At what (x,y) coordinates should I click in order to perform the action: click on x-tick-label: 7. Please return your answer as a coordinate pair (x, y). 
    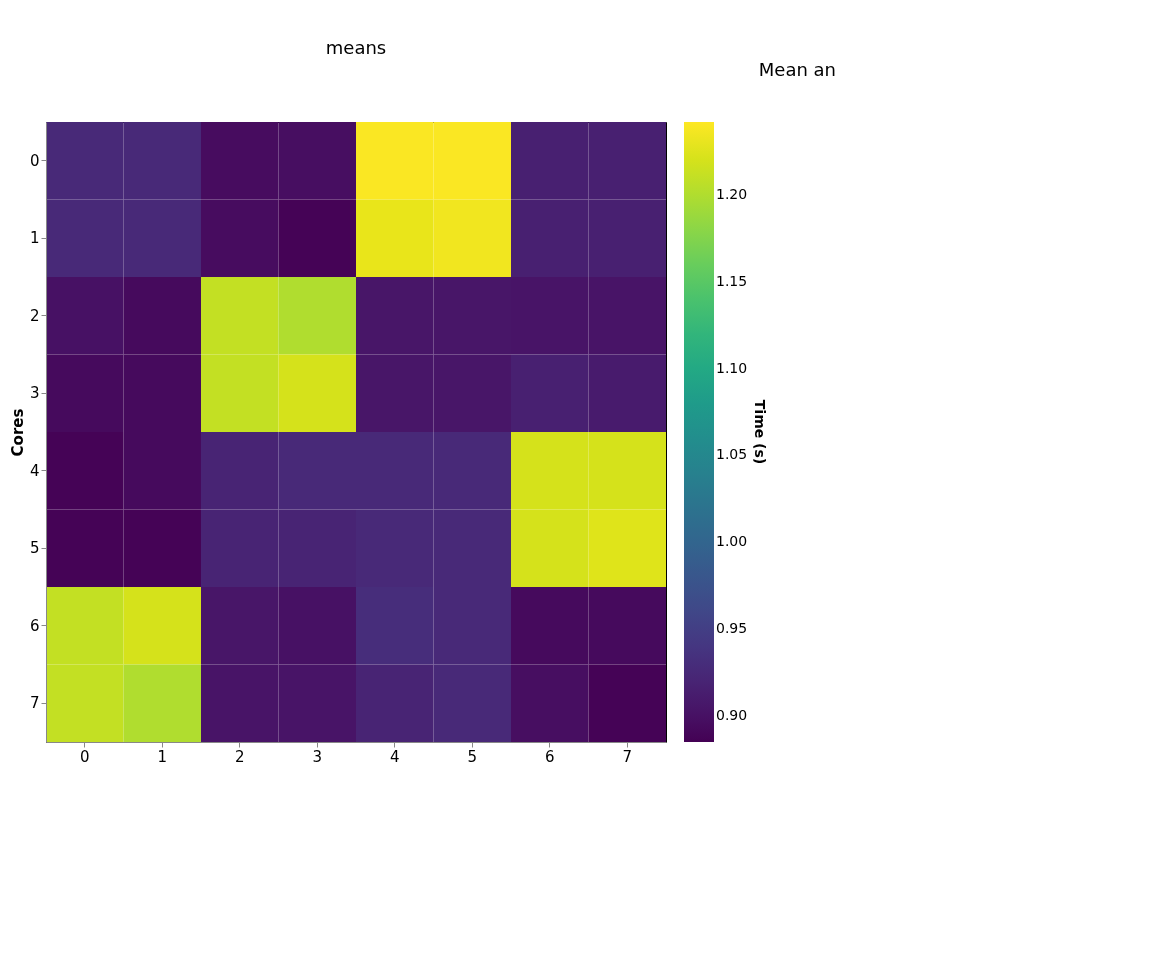
    Looking at the image, I should click on (627, 756).